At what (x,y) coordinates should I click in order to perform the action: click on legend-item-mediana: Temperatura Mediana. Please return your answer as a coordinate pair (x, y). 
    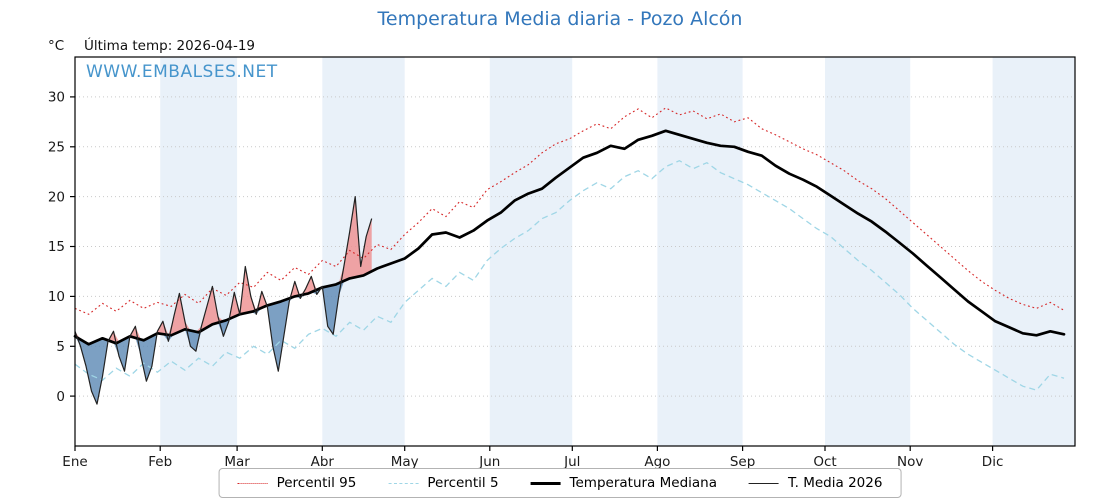
    Looking at the image, I should click on (623, 483).